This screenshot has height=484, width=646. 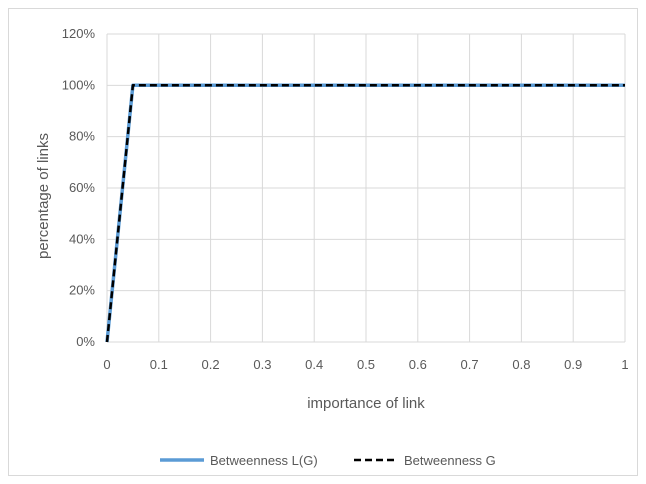 What do you see at coordinates (82, 290) in the screenshot?
I see `y-tick-label: 20%` at bounding box center [82, 290].